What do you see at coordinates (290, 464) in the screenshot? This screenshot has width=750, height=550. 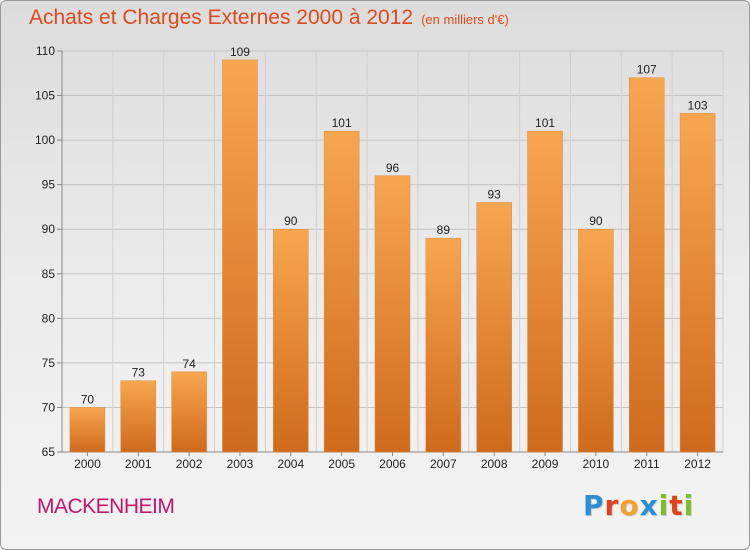 I see `x-tick-label: 2004` at bounding box center [290, 464].